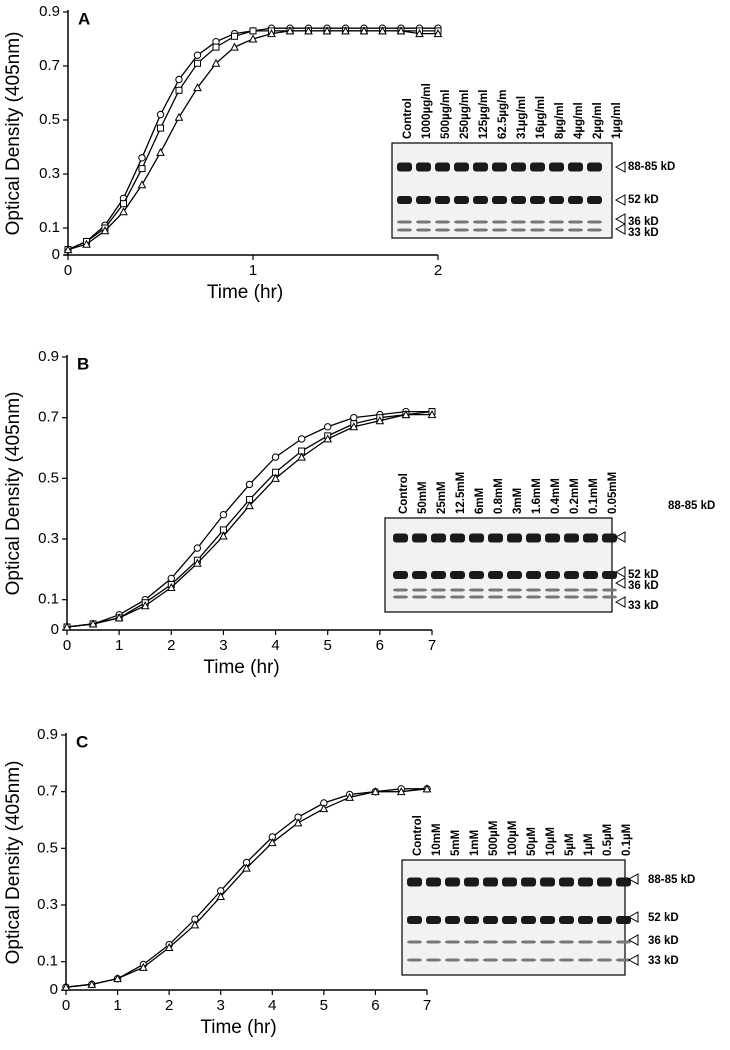 The image size is (730, 1050). What do you see at coordinates (518, 501) in the screenshot?
I see `gel-lane-label: 3mM` at bounding box center [518, 501].